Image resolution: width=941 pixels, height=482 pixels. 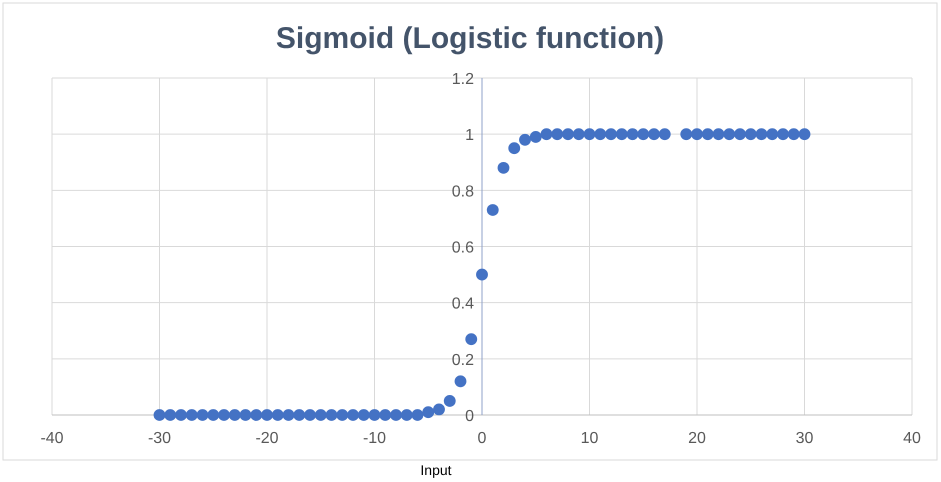 I want to click on x-tick-label: 10, so click(x=589, y=438).